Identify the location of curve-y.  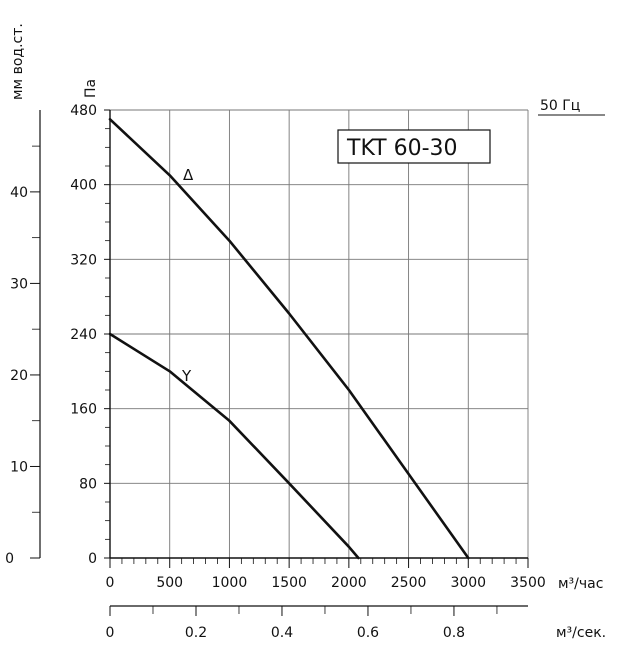
(234, 446).